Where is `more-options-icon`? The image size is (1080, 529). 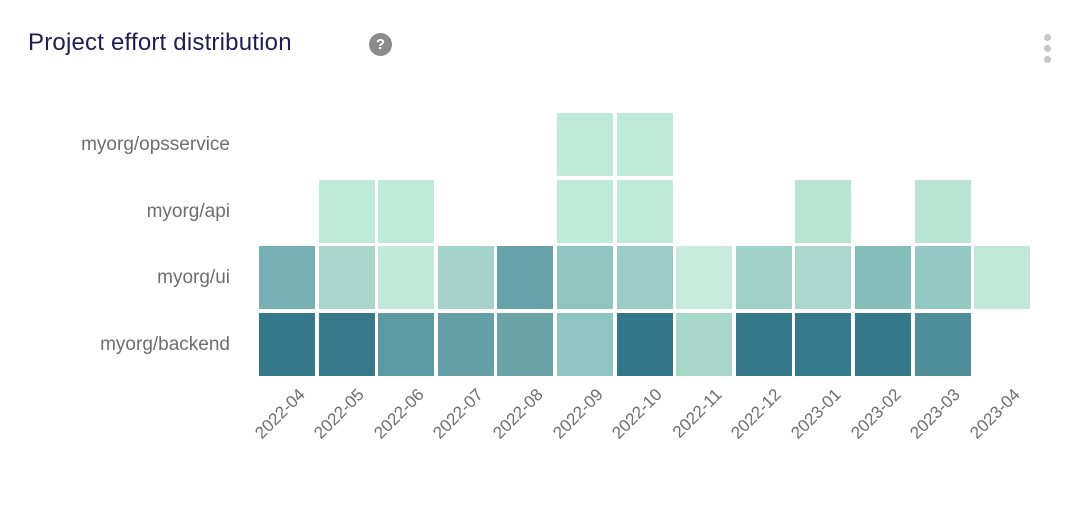 more-options-icon is located at coordinates (1047, 48).